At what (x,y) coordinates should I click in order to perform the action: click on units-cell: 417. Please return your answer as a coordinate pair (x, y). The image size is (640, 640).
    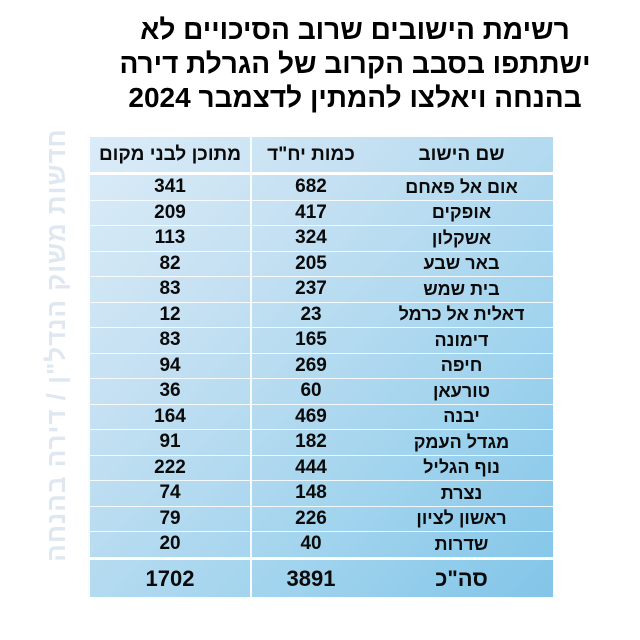
    Looking at the image, I should click on (310, 213).